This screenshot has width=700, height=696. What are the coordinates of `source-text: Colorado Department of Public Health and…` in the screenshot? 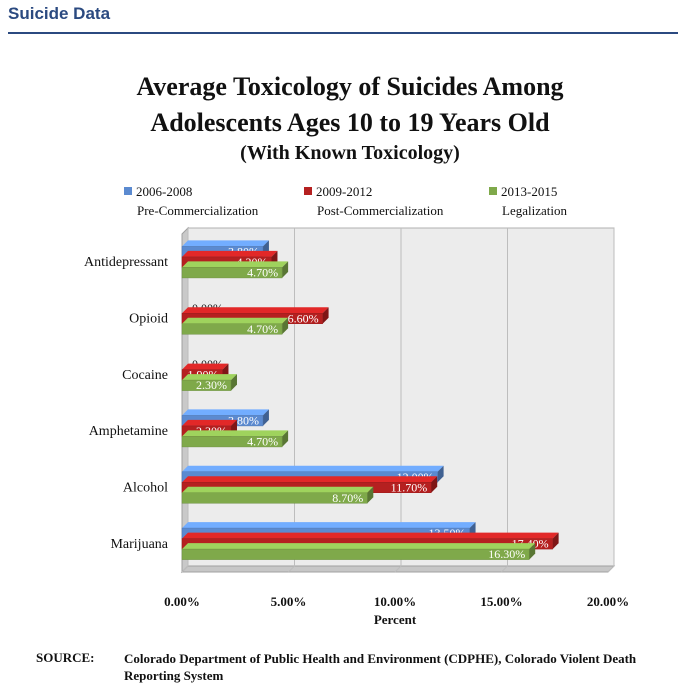 It's located at (380, 667).